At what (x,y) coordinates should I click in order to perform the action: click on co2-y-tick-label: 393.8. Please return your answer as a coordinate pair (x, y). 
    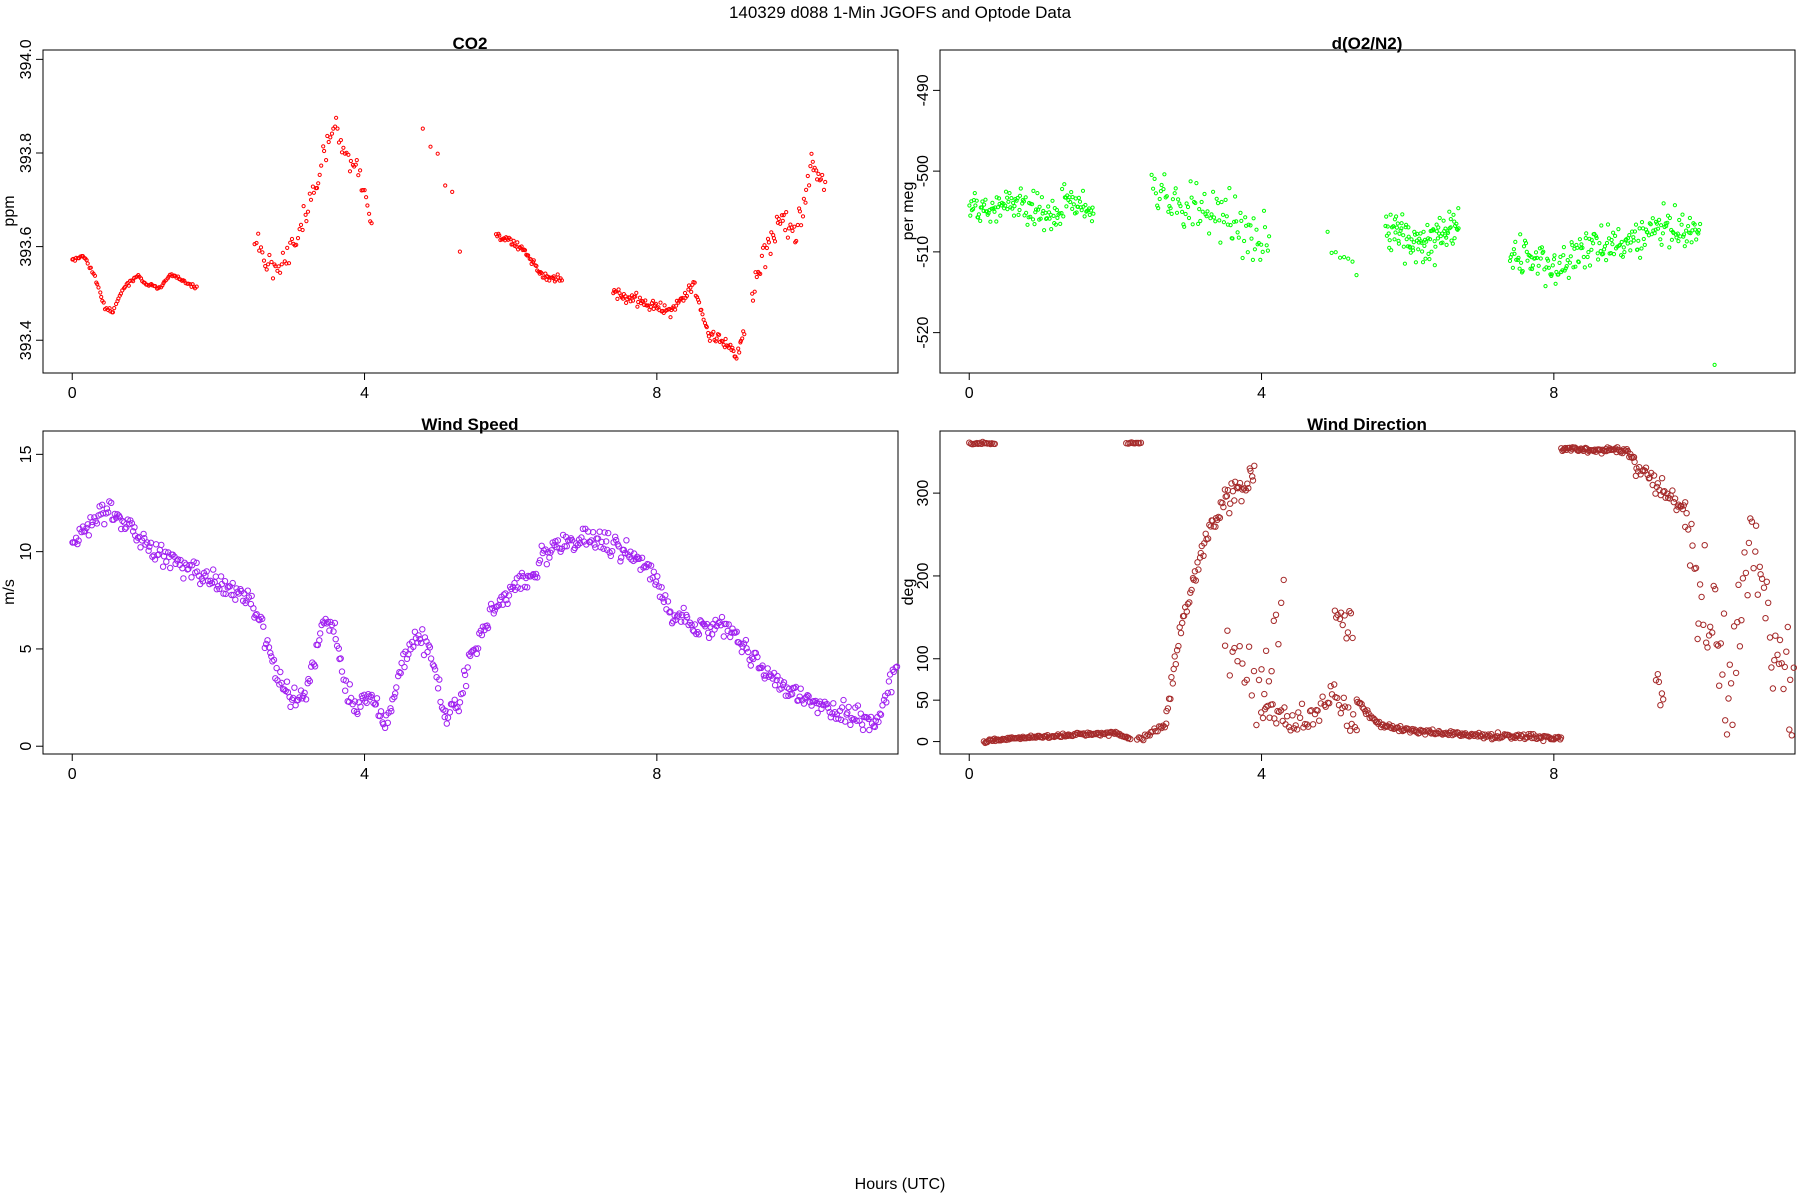
    Looking at the image, I should click on (26, 153).